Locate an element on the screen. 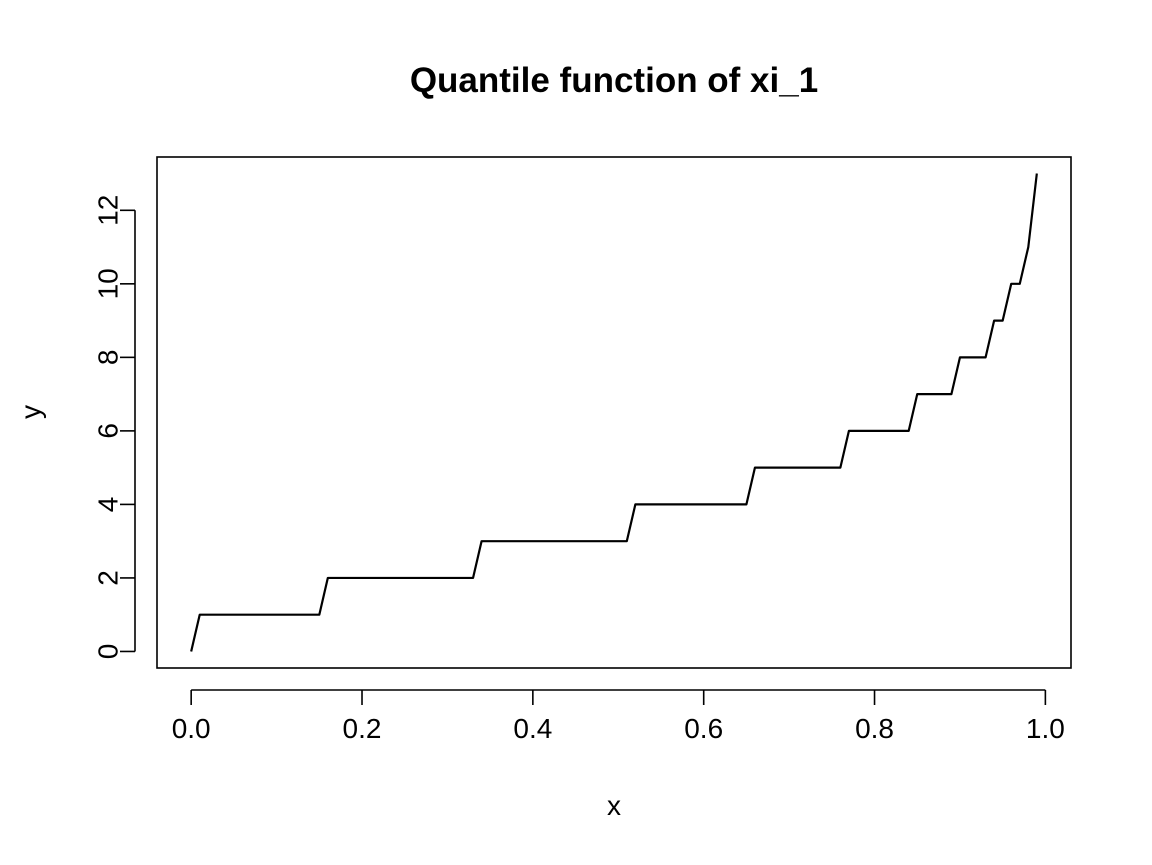  y-tick-label: 6 is located at coordinates (108, 431).